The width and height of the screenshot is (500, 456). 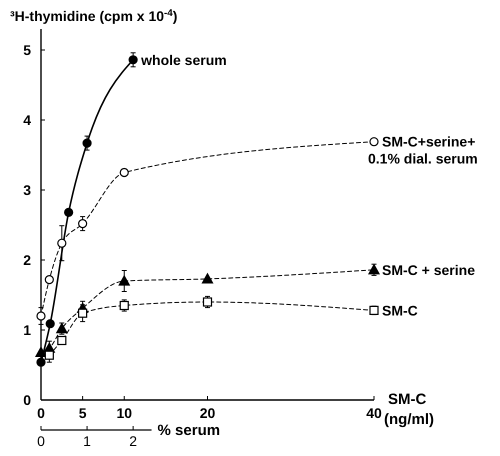 I want to click on x-tick-label: 20, so click(x=208, y=413).